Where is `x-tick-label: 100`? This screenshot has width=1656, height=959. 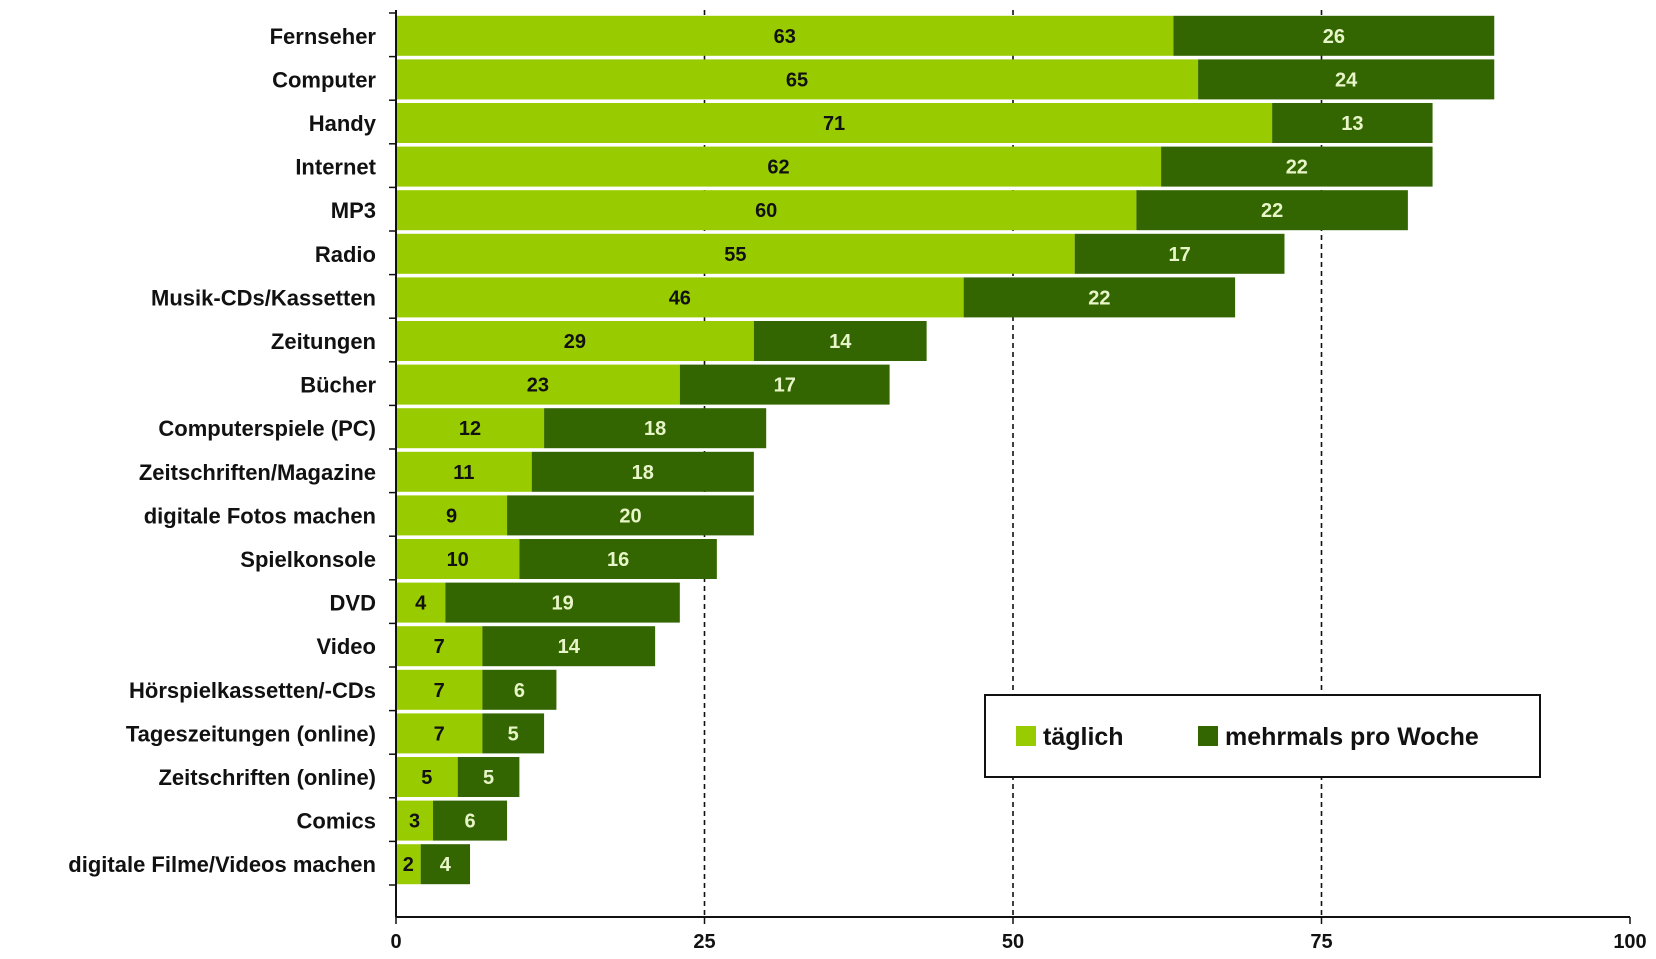 x-tick-label: 100 is located at coordinates (1629, 942).